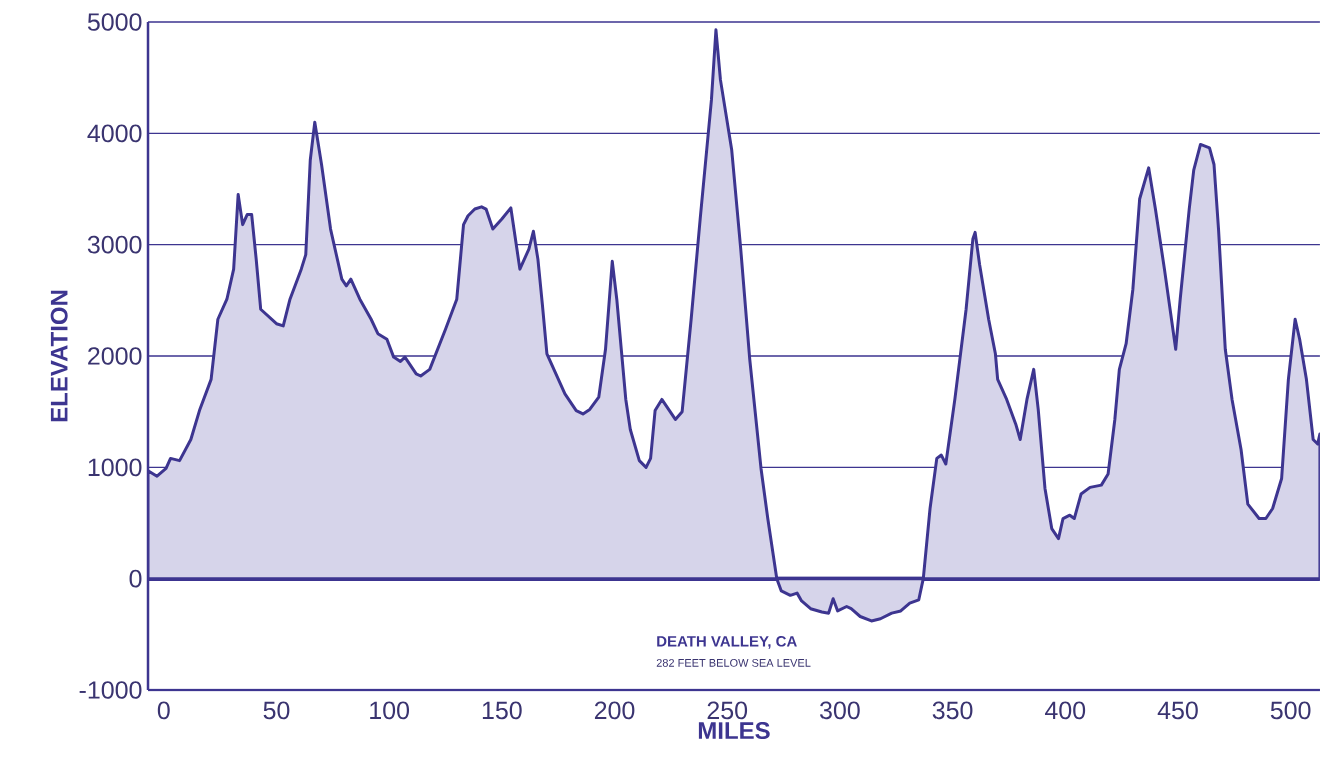 The image size is (1320, 771). I want to click on y-tick-label: 3000, so click(114, 244).